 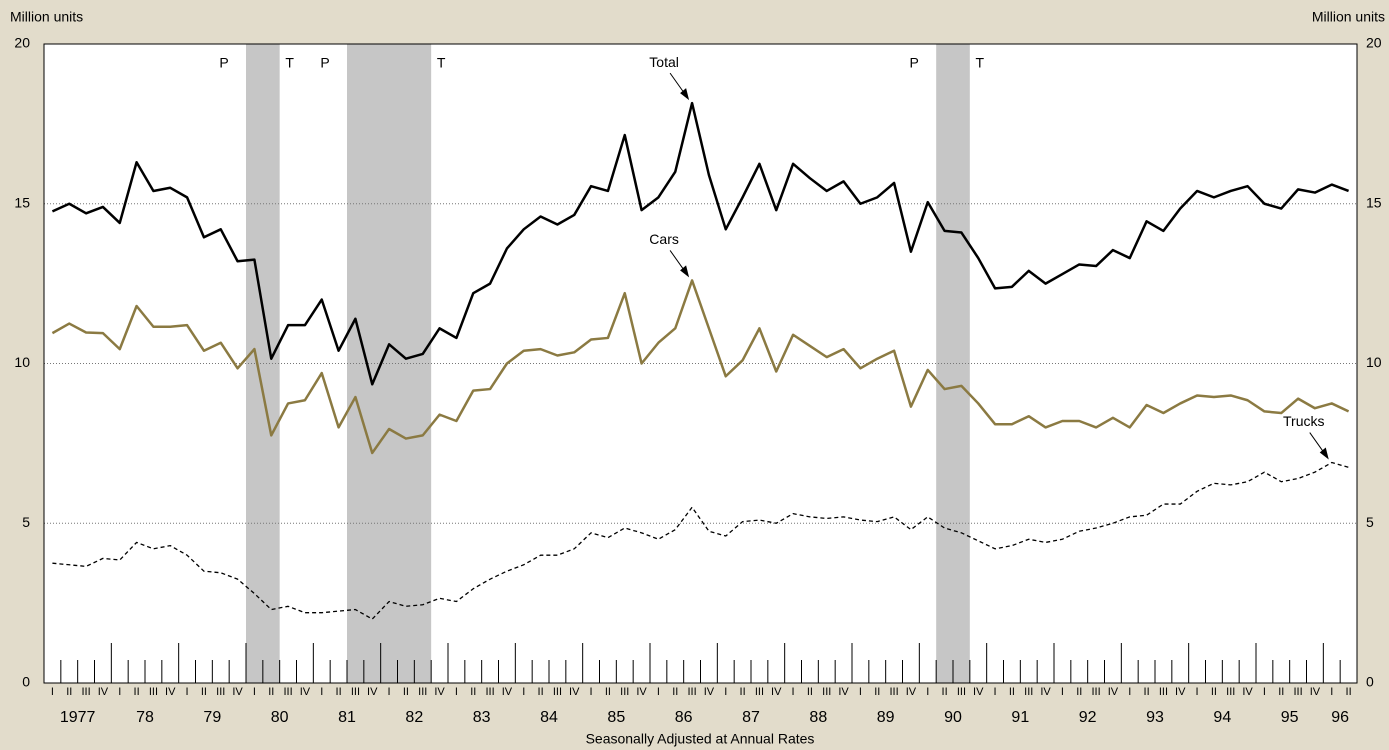 I want to click on year-label: 90, so click(x=953, y=717).